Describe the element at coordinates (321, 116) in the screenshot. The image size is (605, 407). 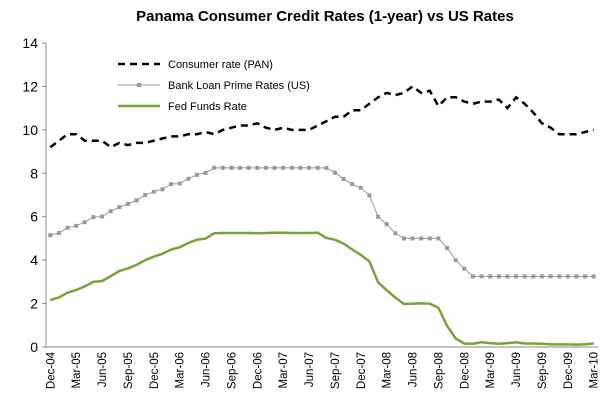
I see `series-line` at that location.